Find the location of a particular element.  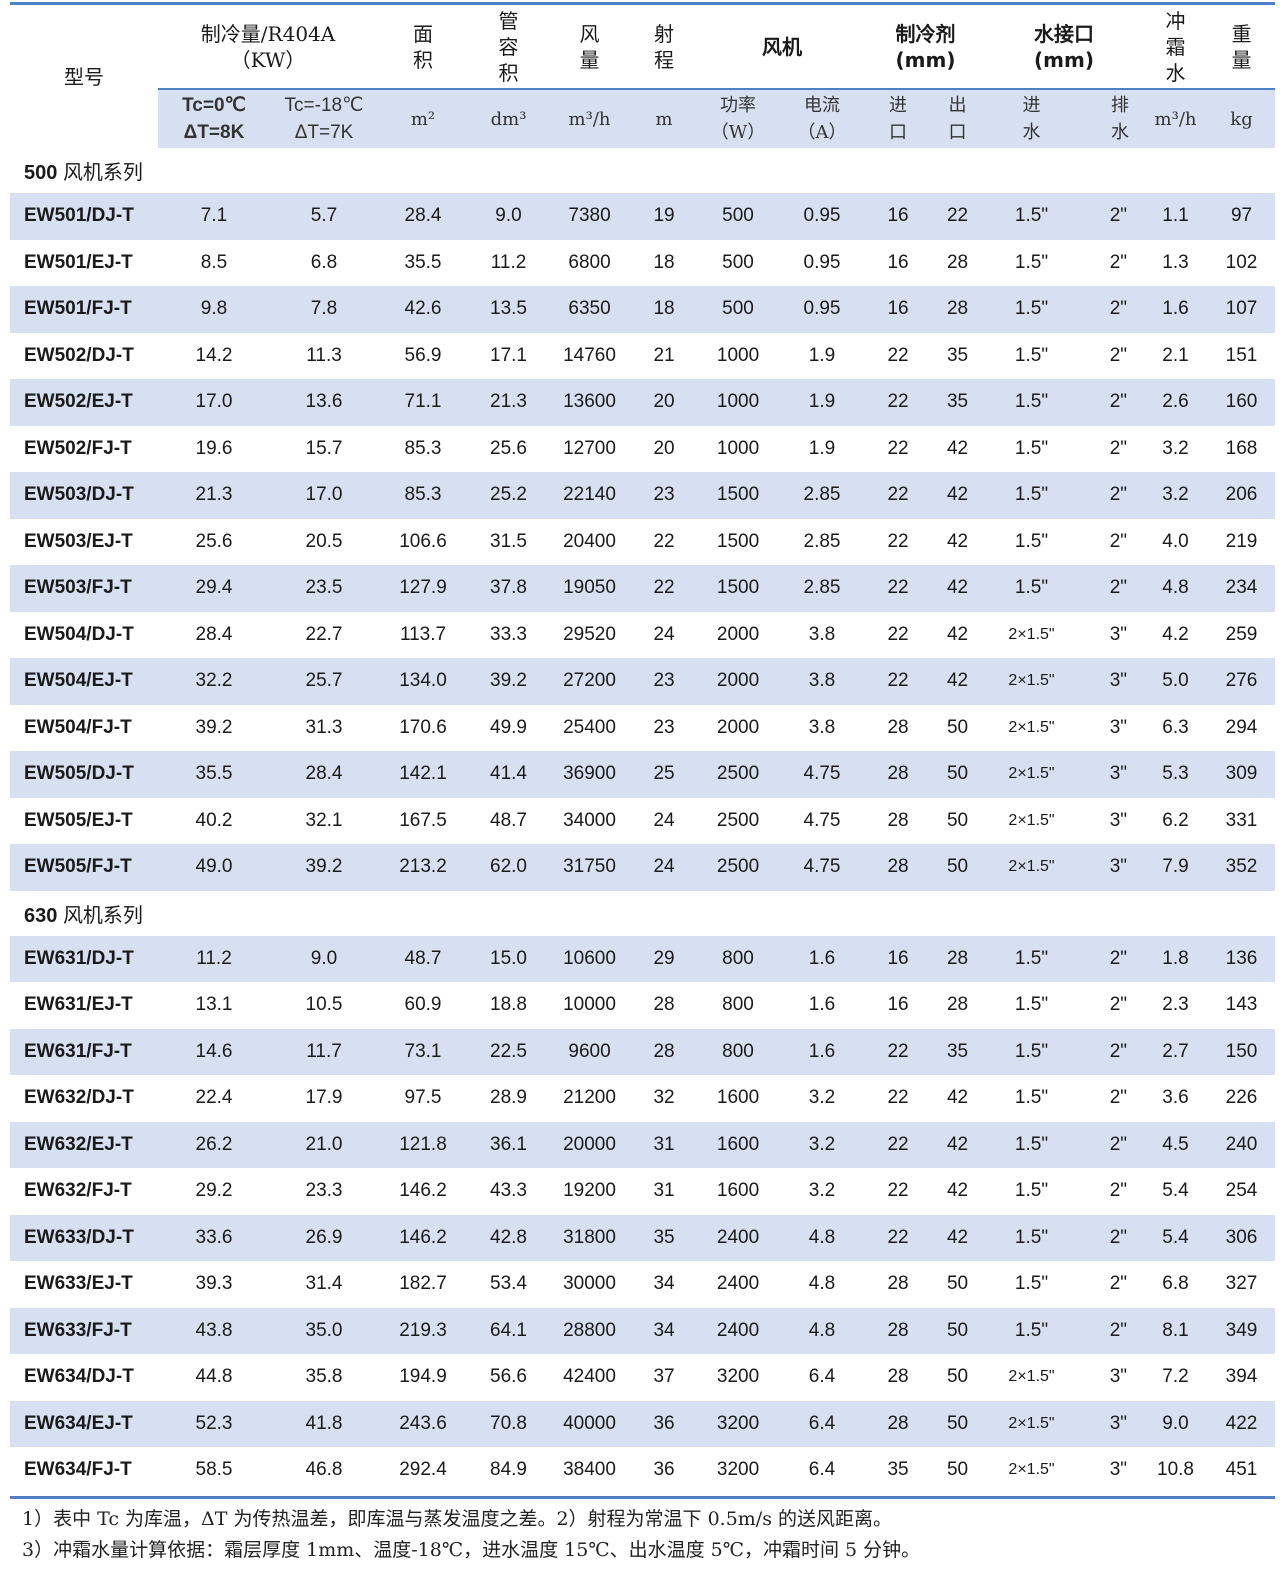

table-cell: 38400 is located at coordinates (589, 1470).